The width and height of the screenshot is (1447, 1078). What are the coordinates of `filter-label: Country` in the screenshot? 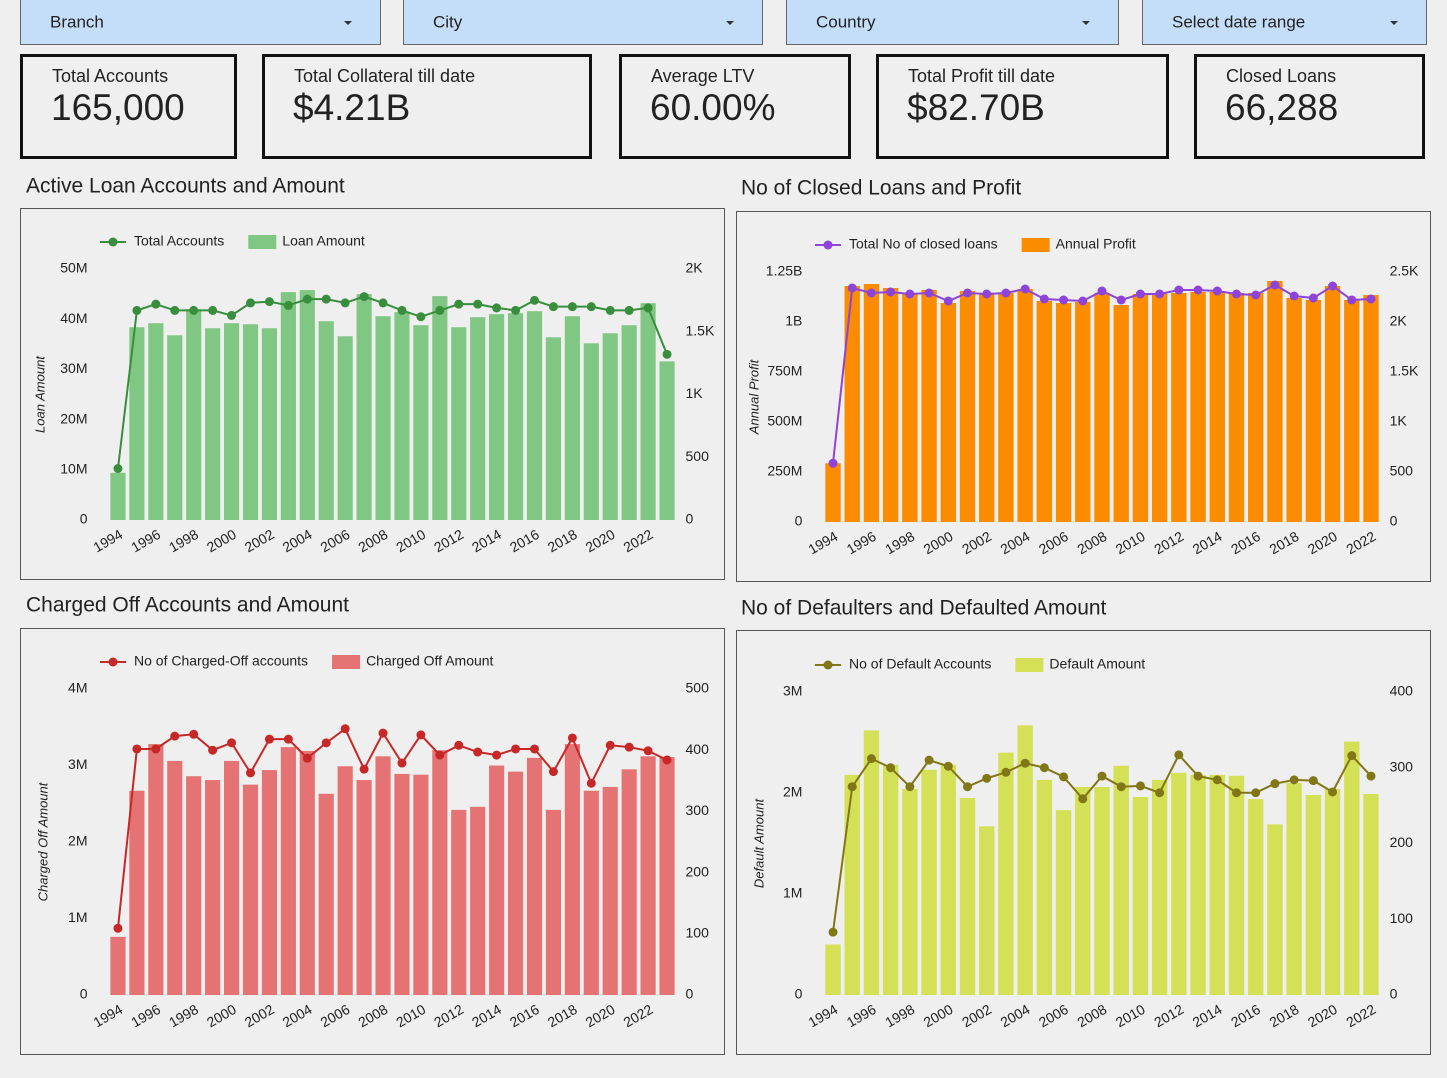 It's located at (846, 21).